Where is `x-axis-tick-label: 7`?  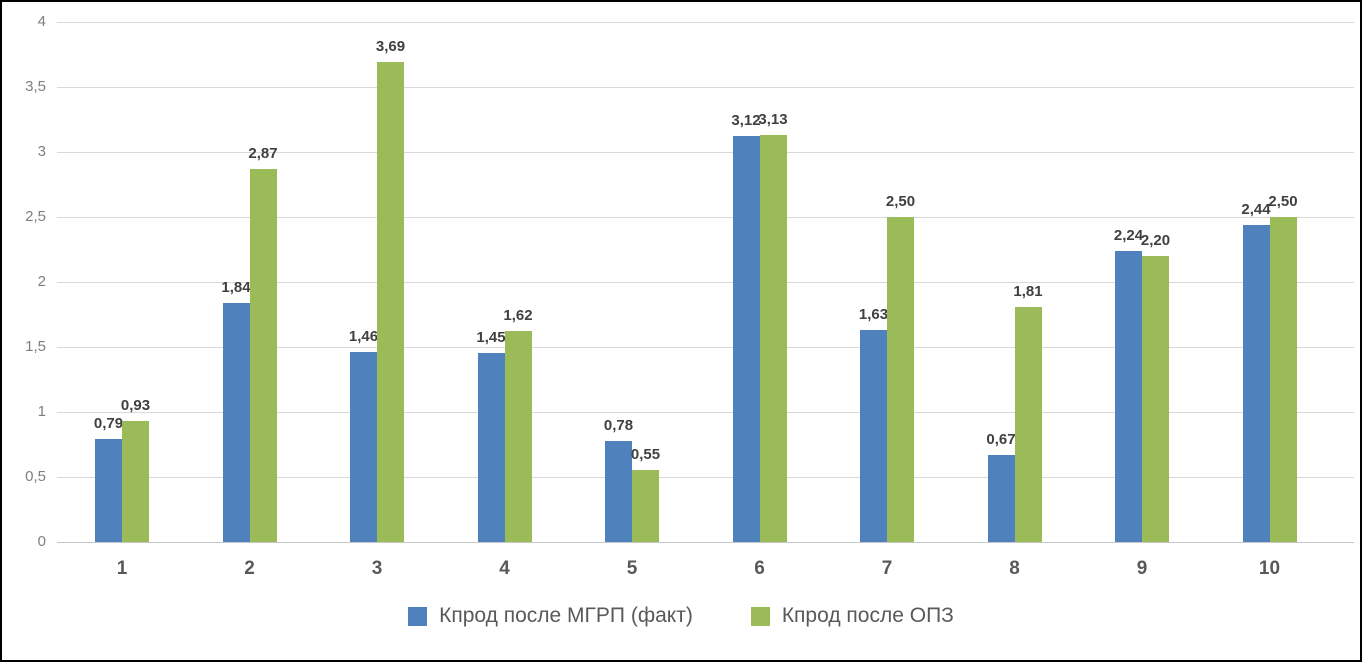
x-axis-tick-label: 7 is located at coordinates (887, 568).